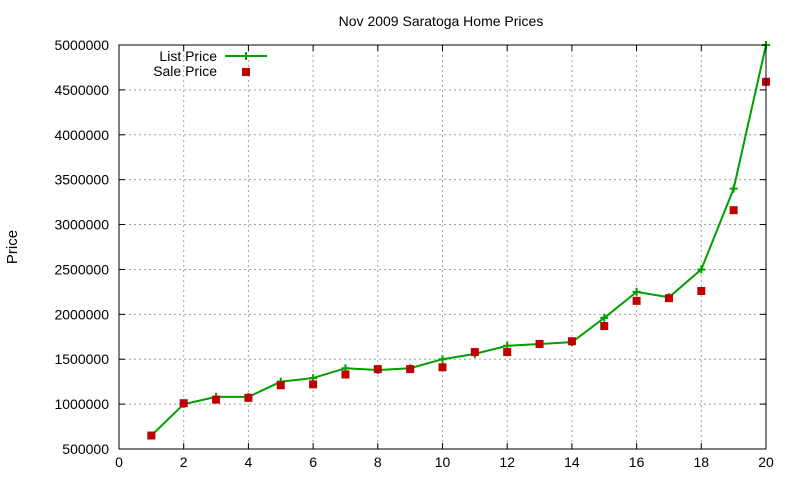 This screenshot has width=800, height=480. What do you see at coordinates (81, 225) in the screenshot?
I see `y-tick-label: 3000000` at bounding box center [81, 225].